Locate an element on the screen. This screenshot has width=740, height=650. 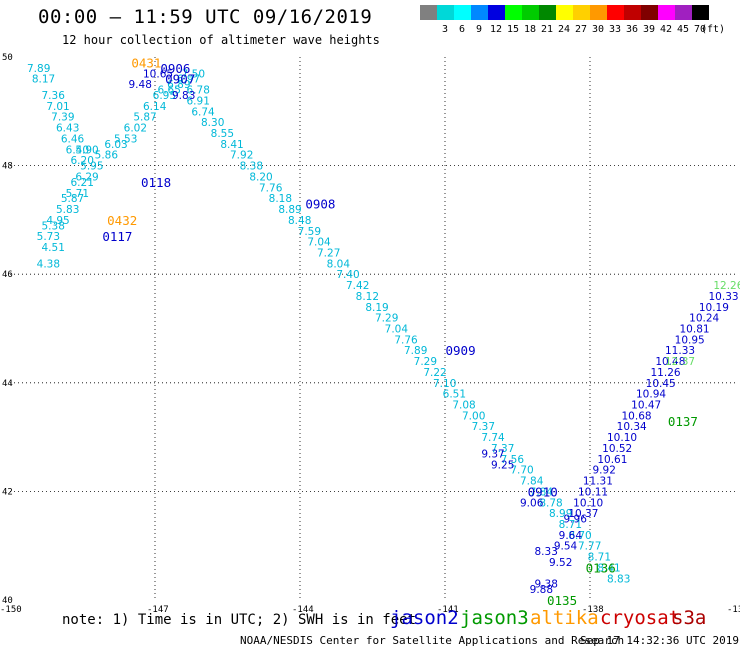
swh-data-label: 7.40 is located at coordinates (347, 275).